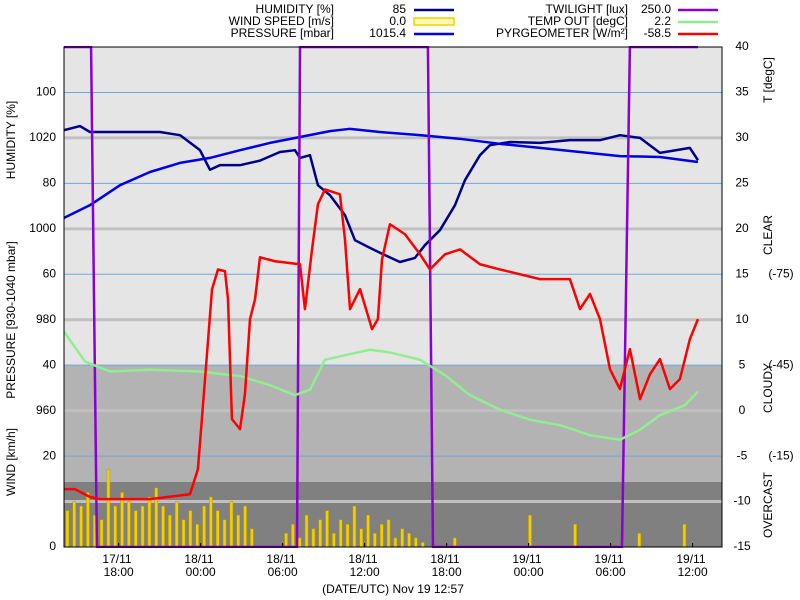 Image resolution: width=800 pixels, height=600 pixels. I want to click on legend-swatch, so click(434, 21).